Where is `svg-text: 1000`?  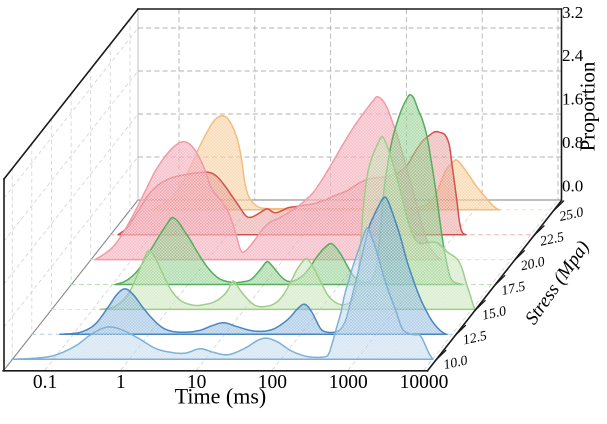 svg-text: 1000 is located at coordinates (348, 382).